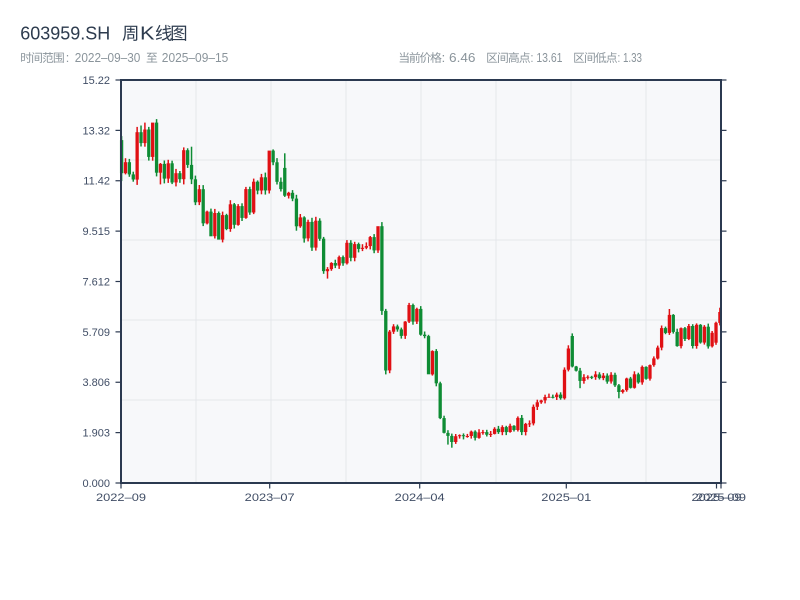 The height and width of the screenshot is (600, 800). Describe the element at coordinates (96, 383) in the screenshot. I see `svg-text: 3.806` at that location.